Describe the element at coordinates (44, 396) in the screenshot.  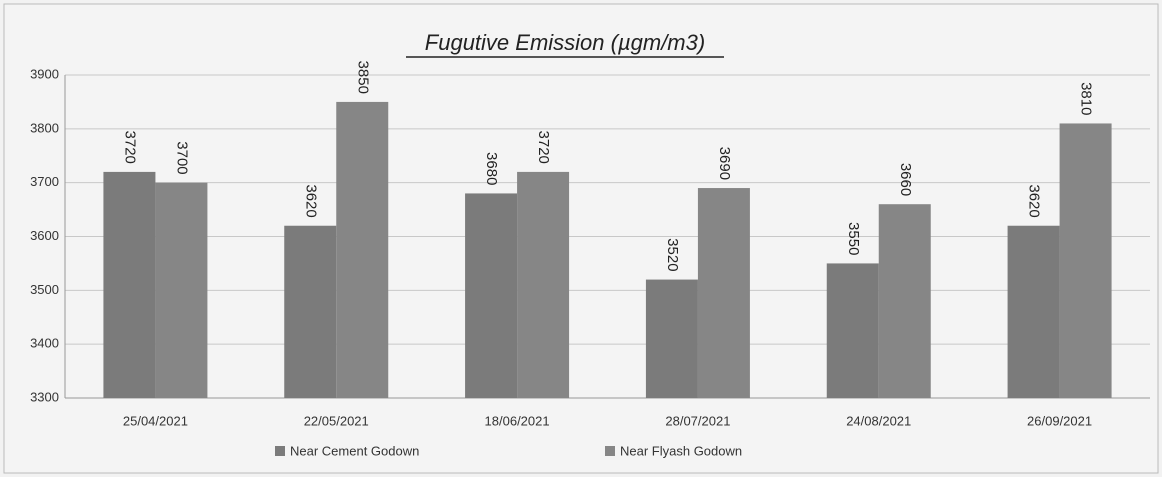
I see `y-tick-label: 3300` at that location.